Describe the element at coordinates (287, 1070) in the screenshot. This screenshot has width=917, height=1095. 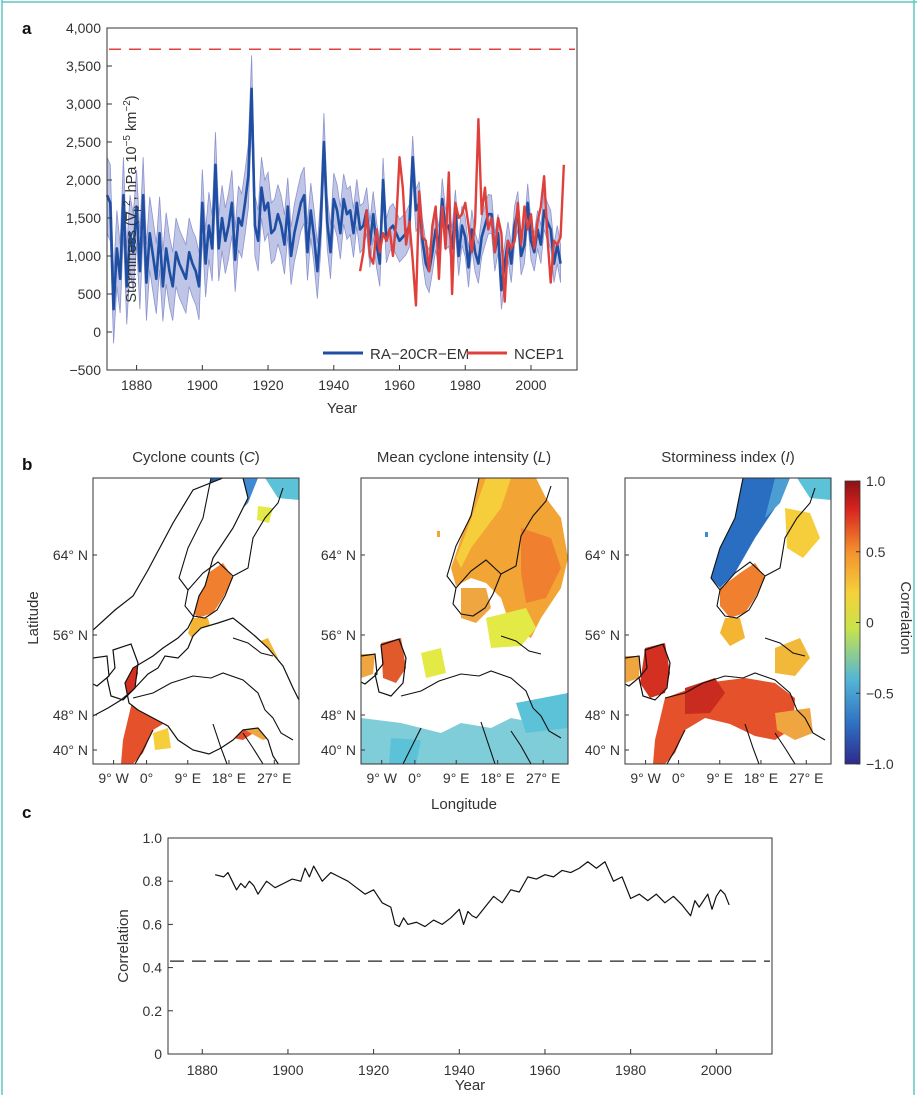
I see `panel-c-xtick-label: 1900` at that location.